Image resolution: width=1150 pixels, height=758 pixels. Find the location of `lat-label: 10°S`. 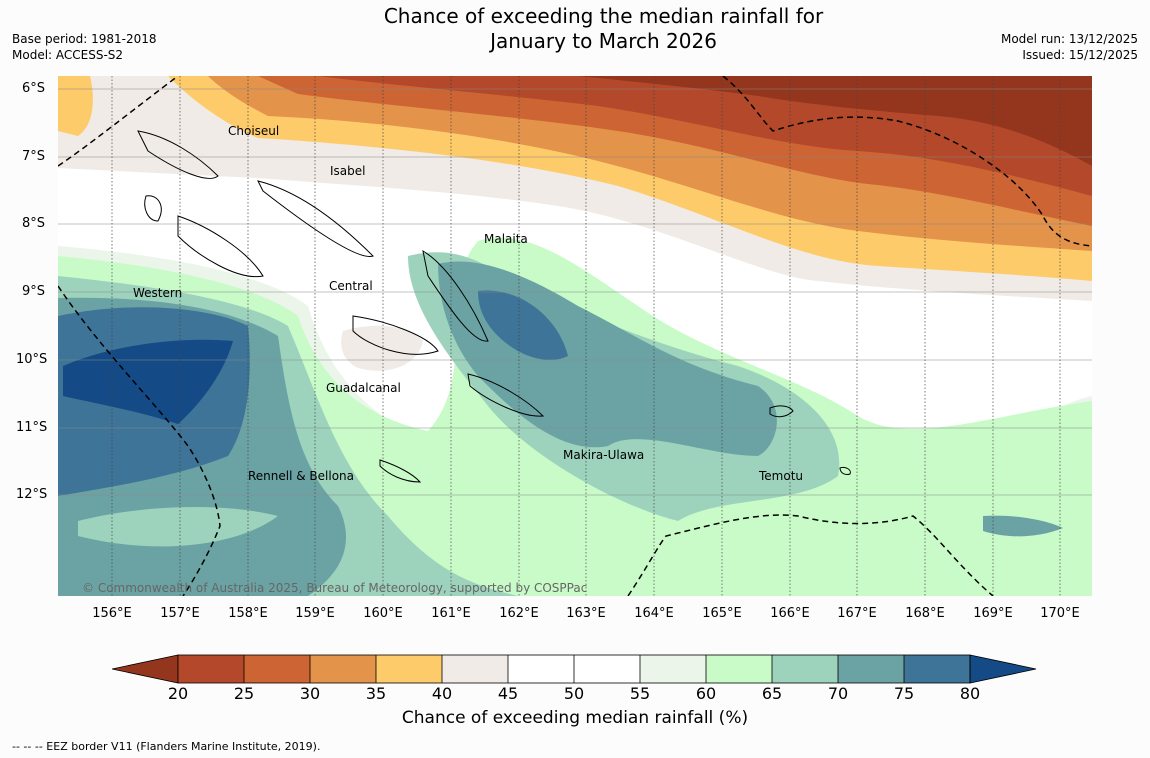

lat-label: 10°S is located at coordinates (32, 359).